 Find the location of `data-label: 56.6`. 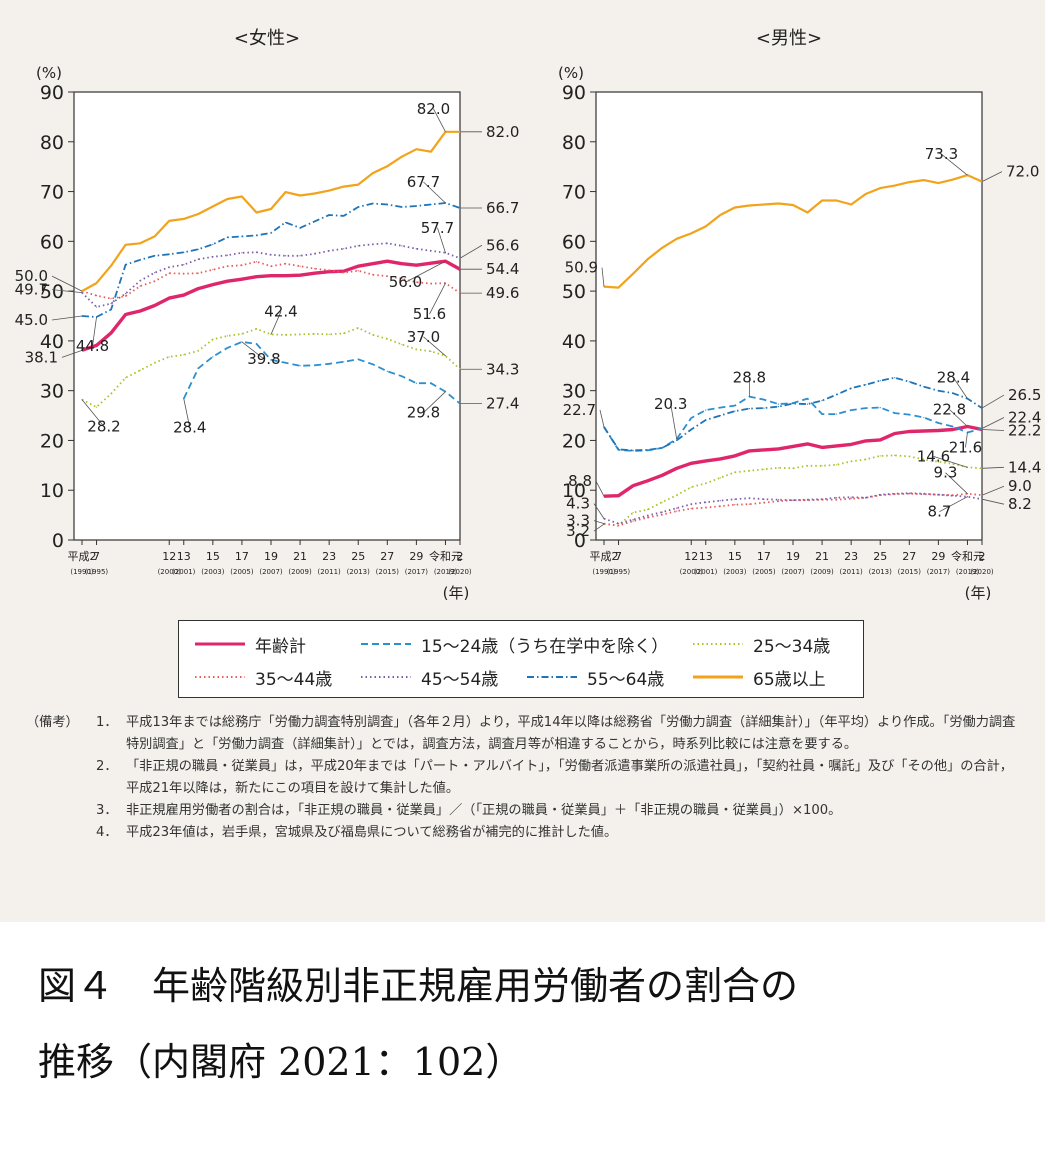

data-label: 56.6 is located at coordinates (502, 245).